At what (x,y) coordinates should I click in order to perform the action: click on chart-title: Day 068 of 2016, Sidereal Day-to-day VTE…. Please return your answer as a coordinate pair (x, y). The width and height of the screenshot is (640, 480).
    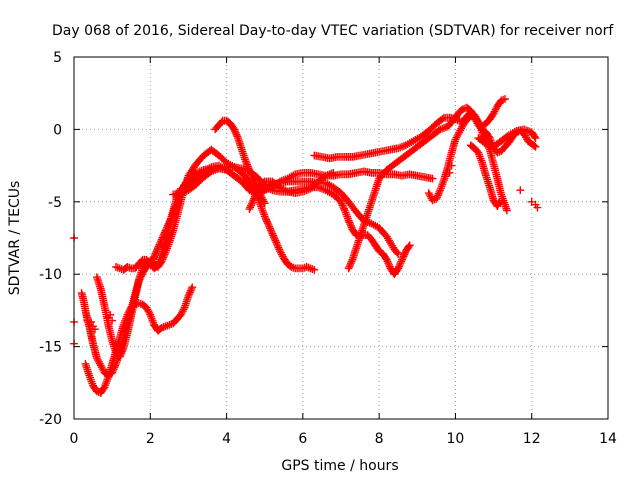
    Looking at the image, I should click on (333, 31).